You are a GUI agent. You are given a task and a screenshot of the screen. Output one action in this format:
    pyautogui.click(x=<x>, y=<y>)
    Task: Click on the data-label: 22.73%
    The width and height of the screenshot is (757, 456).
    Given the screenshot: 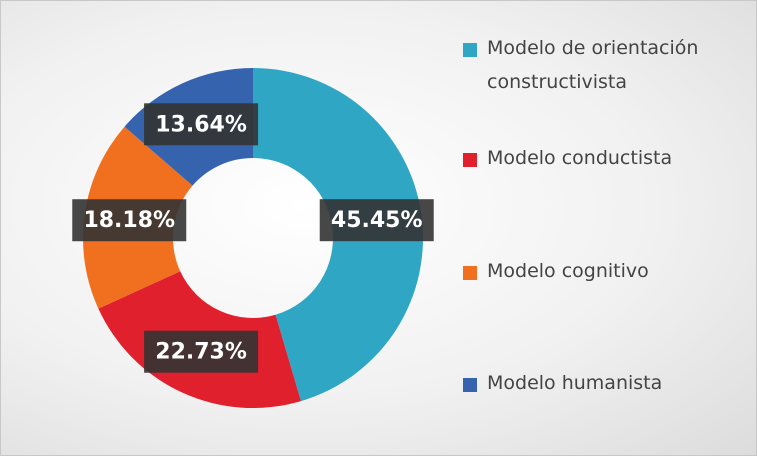 What is the action you would take?
    pyautogui.click(x=201, y=352)
    